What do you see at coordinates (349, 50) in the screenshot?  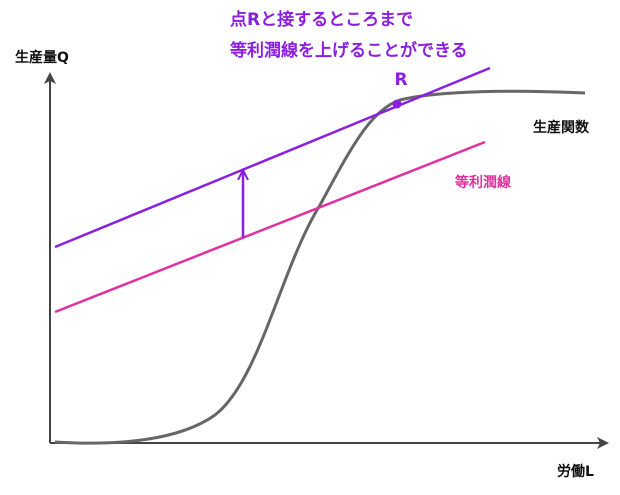 I see `annotation: 等利潤線を上げることができる` at bounding box center [349, 50].